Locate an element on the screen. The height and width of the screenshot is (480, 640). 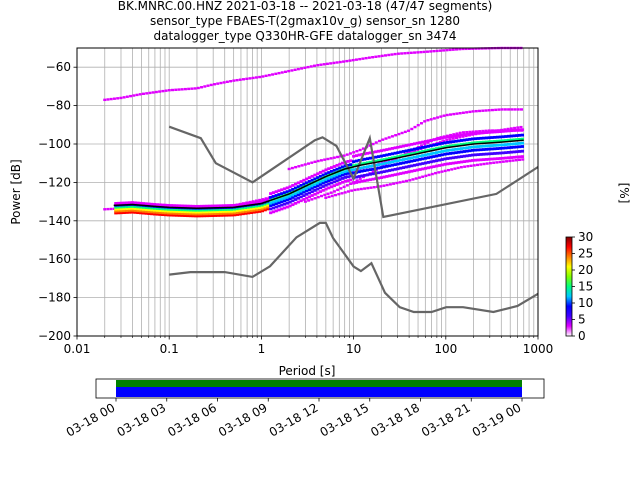
time-tick-label: 03-18 18 is located at coordinates (395, 419).